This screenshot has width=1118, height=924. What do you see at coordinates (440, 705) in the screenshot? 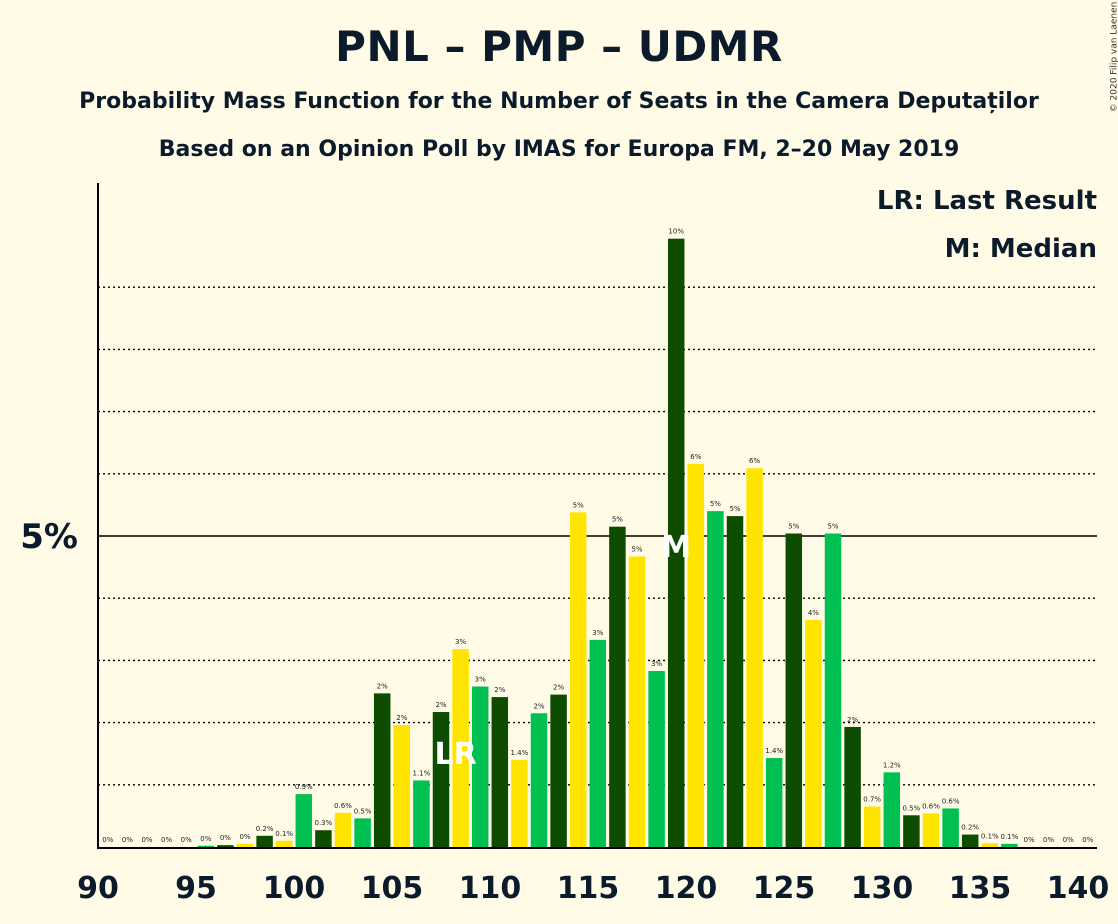
I see `bar-label-108: 2%` at bounding box center [440, 705].